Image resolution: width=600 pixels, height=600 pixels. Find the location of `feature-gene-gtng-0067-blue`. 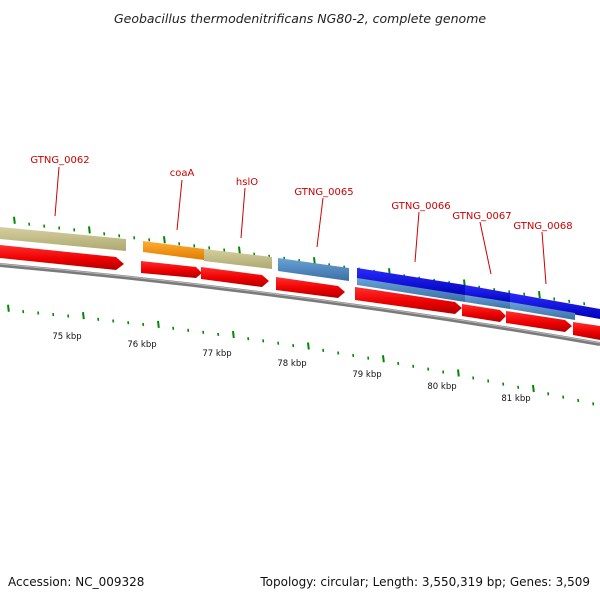

feature-gene-gtng-0067-blue is located at coordinates (487, 294).